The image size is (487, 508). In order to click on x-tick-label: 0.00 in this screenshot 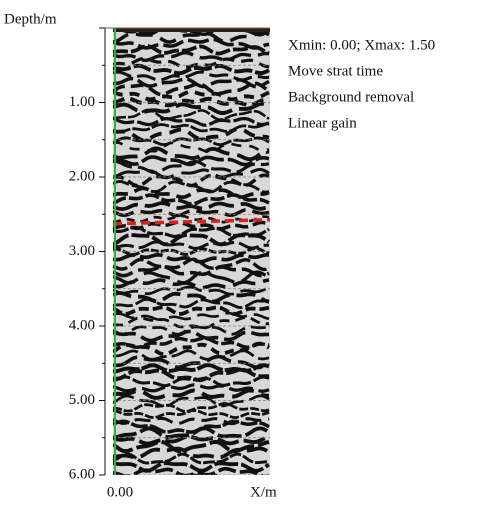, I will do `click(120, 492)`.